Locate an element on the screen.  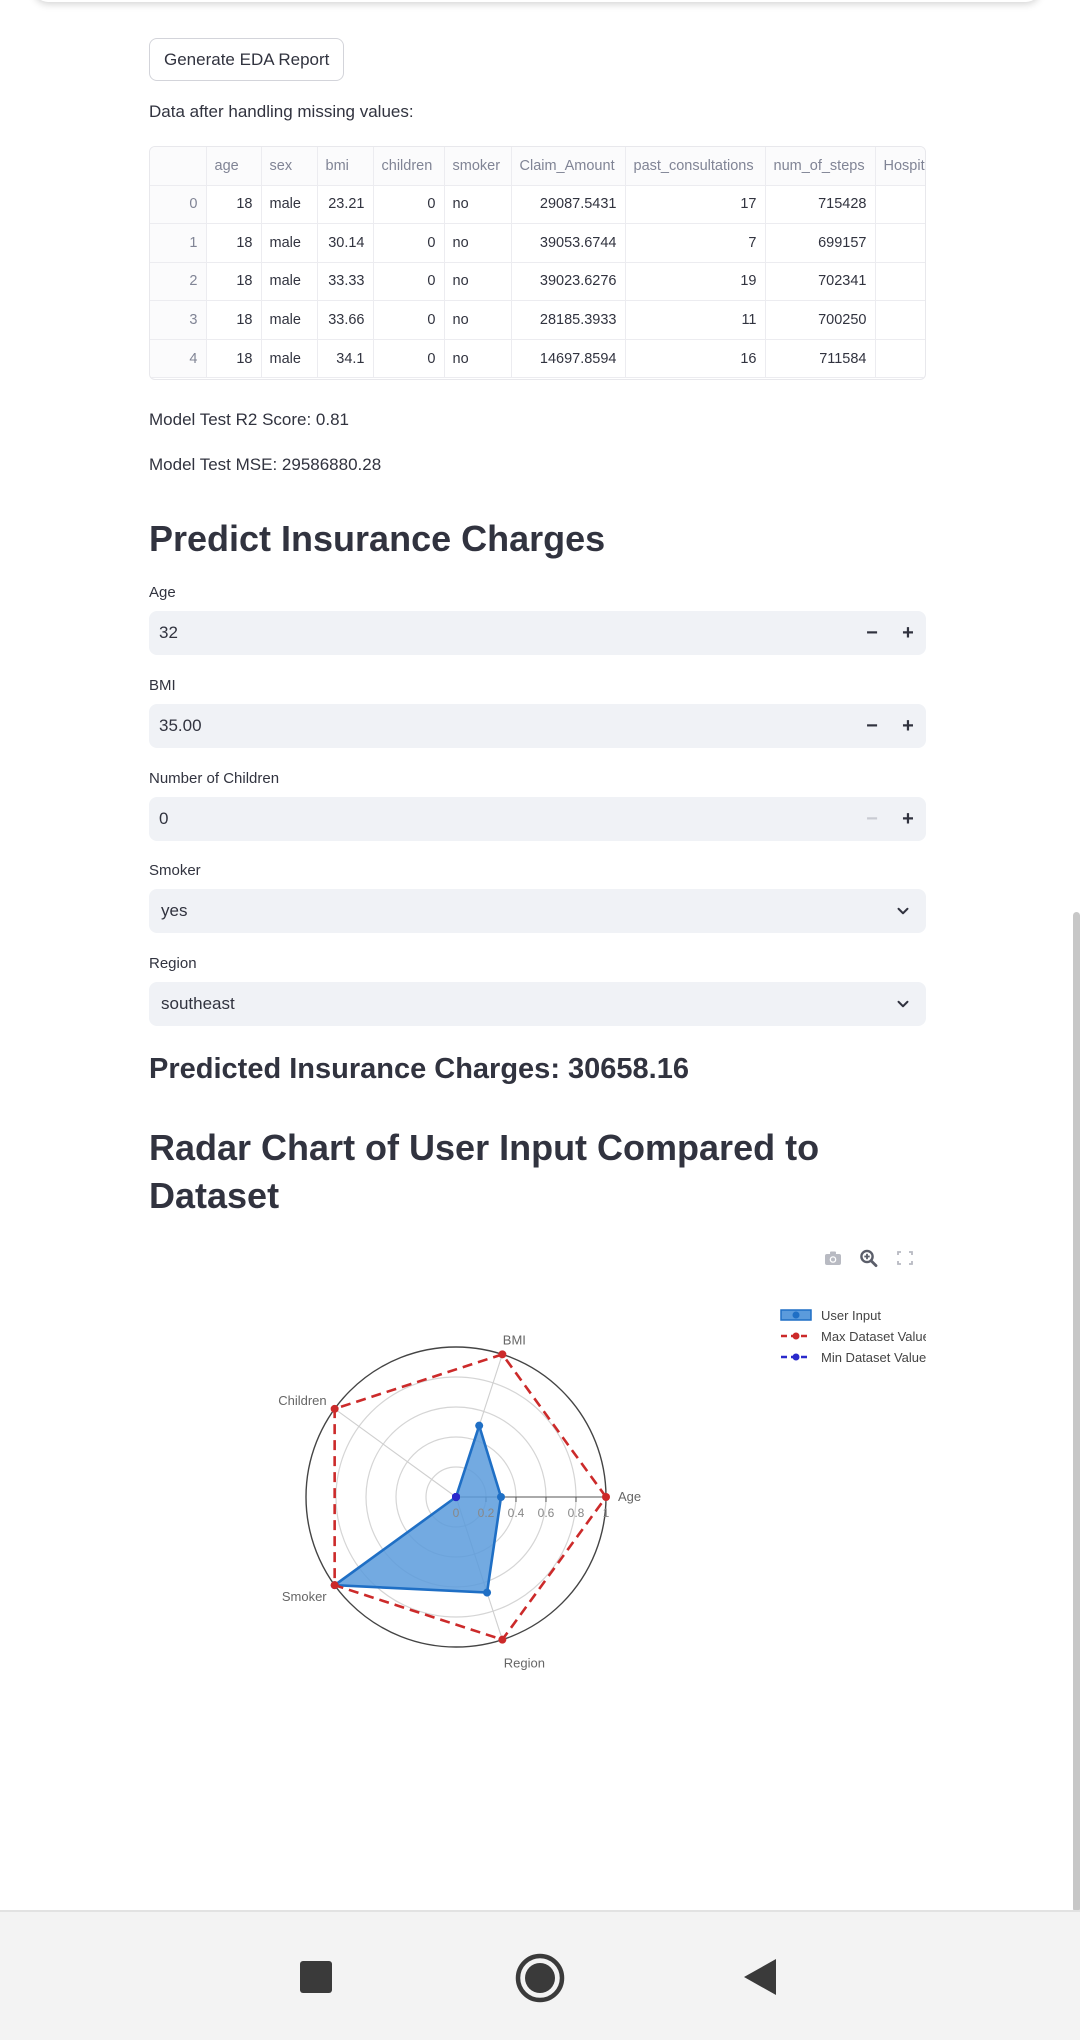
column-header-claim-amount: Claim_Amount is located at coordinates (568, 166).